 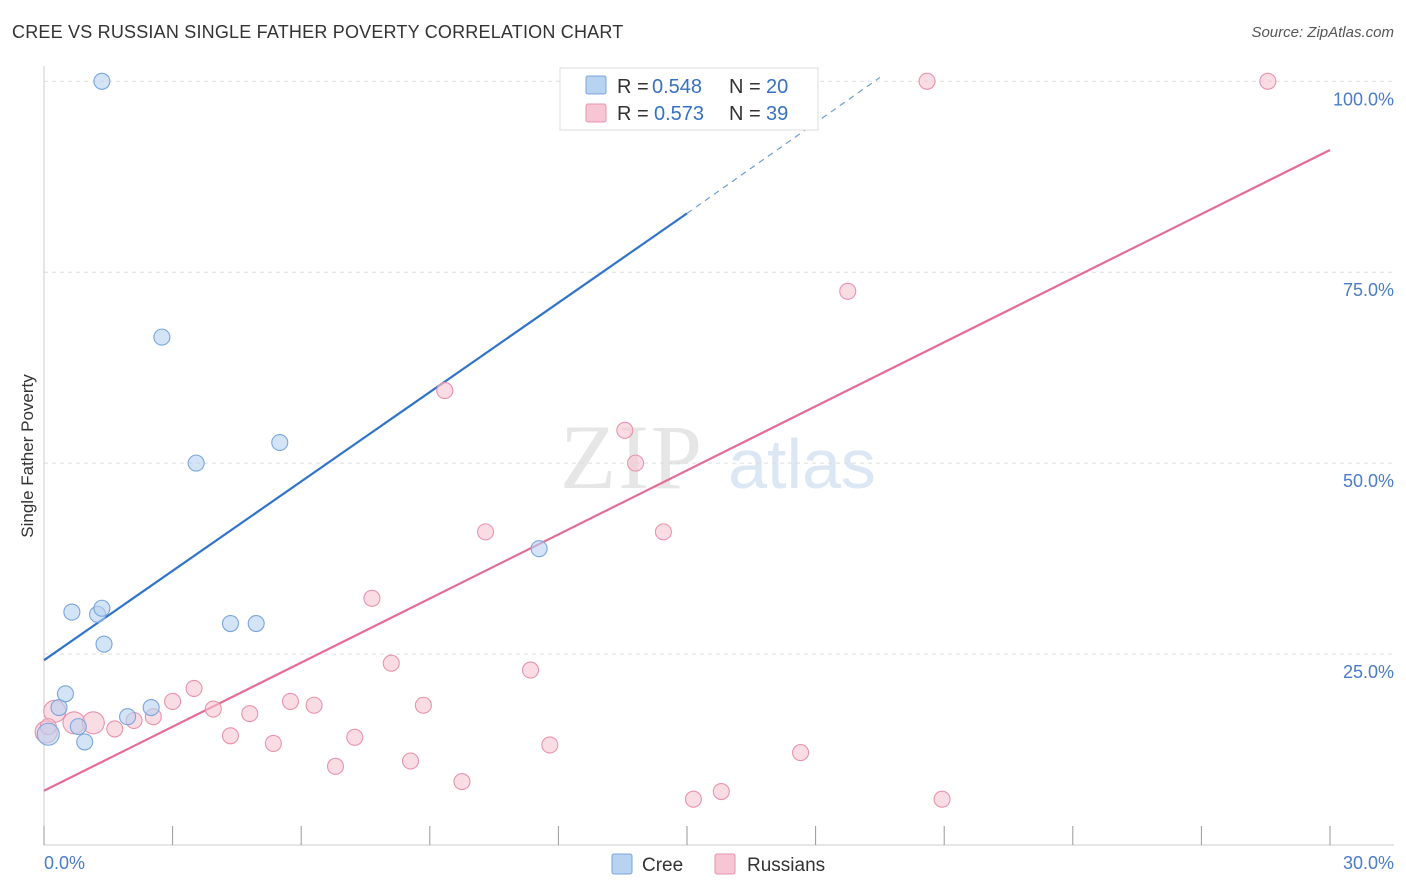 What do you see at coordinates (1363, 385) in the screenshot?
I see `tick-label-layer: 25.0% 50.0% 75.0% 100.0%` at bounding box center [1363, 385].